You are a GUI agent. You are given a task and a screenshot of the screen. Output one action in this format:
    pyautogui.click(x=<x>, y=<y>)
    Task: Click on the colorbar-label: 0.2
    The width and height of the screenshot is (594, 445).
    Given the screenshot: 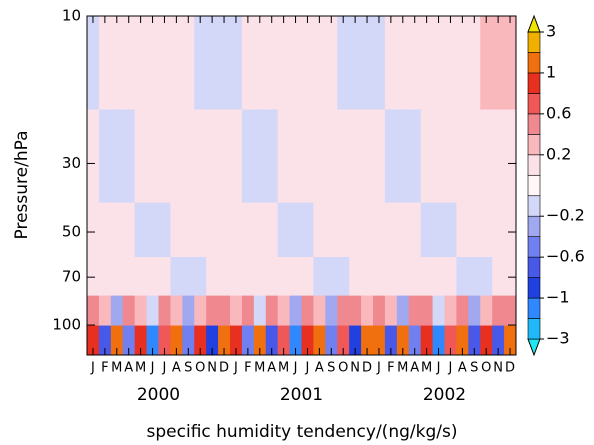 What is the action you would take?
    pyautogui.click(x=558, y=153)
    